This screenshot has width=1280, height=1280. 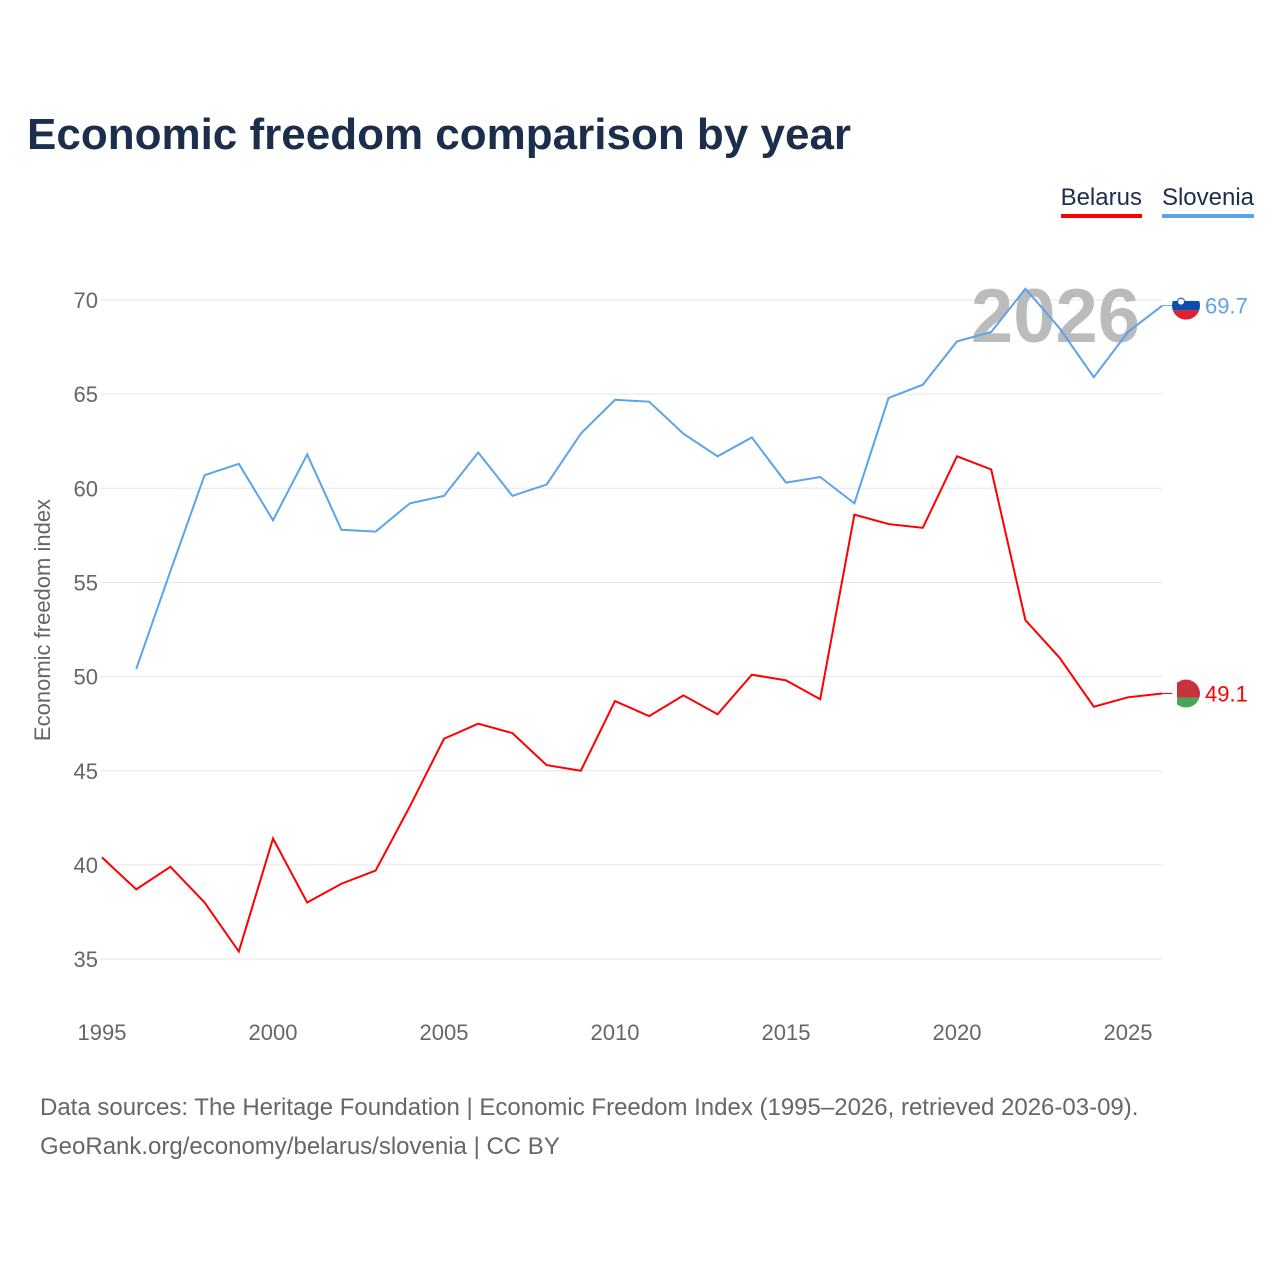 What do you see at coordinates (1157, 201) in the screenshot?
I see `legend: Belarus Slovenia` at bounding box center [1157, 201].